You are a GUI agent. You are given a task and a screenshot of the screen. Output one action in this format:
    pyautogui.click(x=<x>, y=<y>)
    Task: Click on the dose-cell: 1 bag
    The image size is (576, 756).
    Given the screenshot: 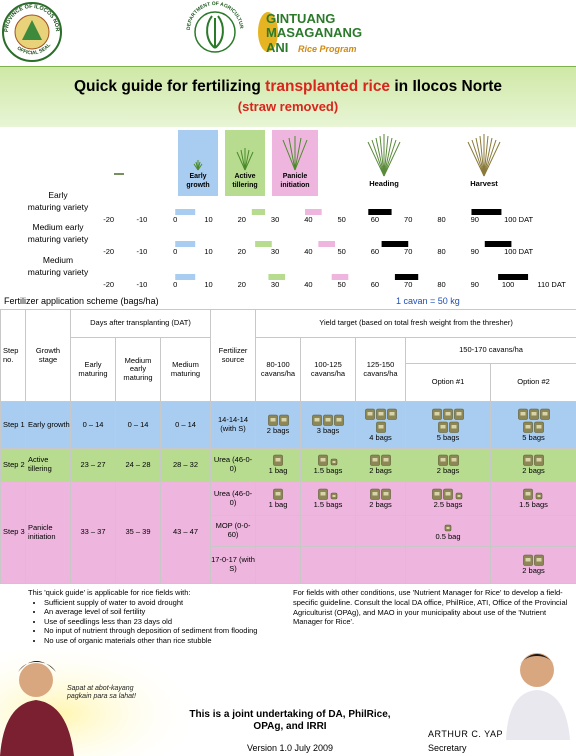 What is the action you would take?
    pyautogui.click(x=278, y=498)
    